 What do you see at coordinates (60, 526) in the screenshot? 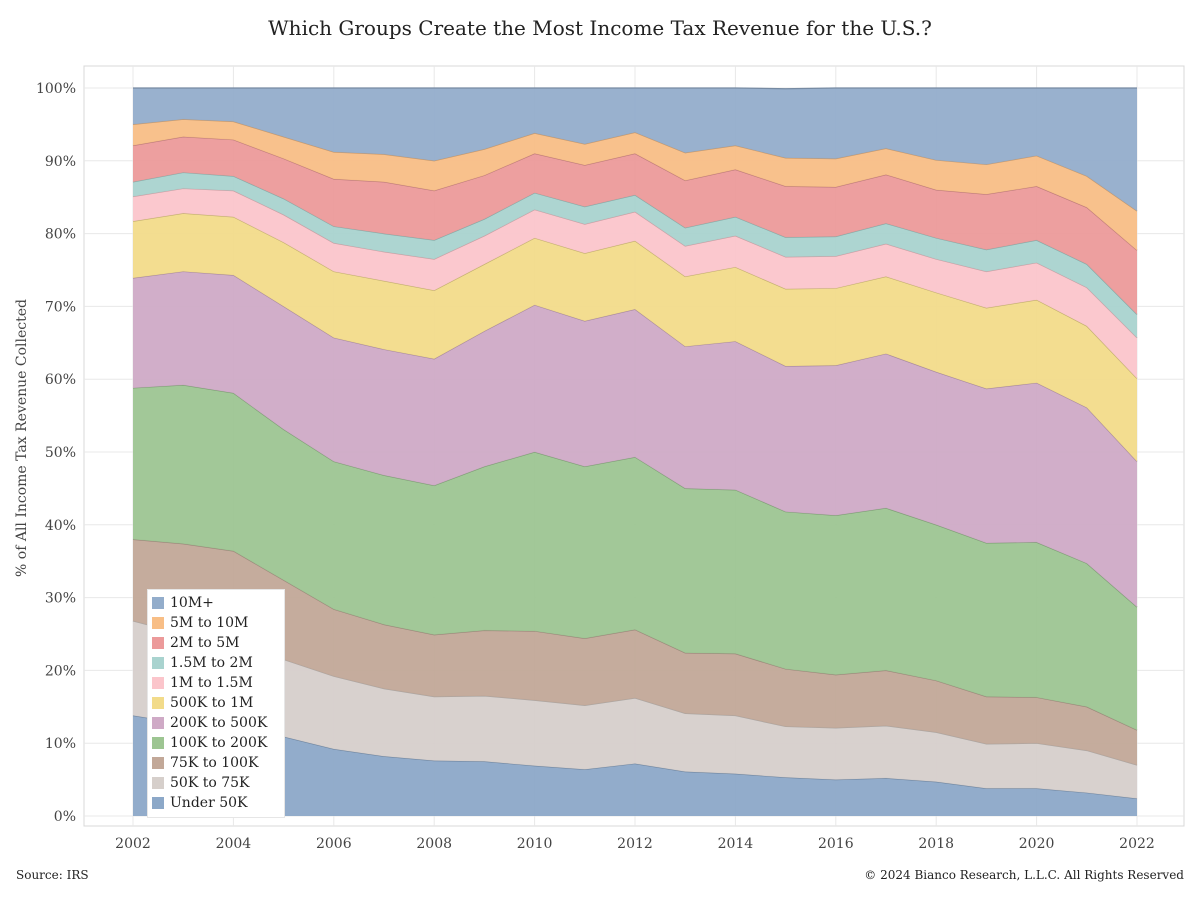
I see `y-tick-label: 40%` at bounding box center [60, 526].